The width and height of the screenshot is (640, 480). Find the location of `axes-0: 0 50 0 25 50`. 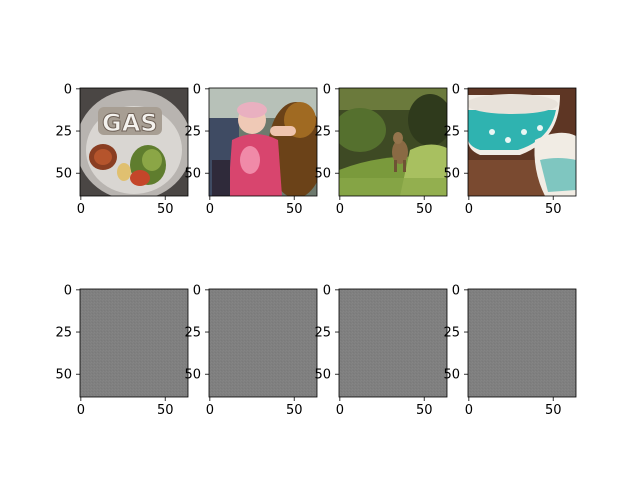

axes-0: 0 50 0 25 50 is located at coordinates (122, 149).